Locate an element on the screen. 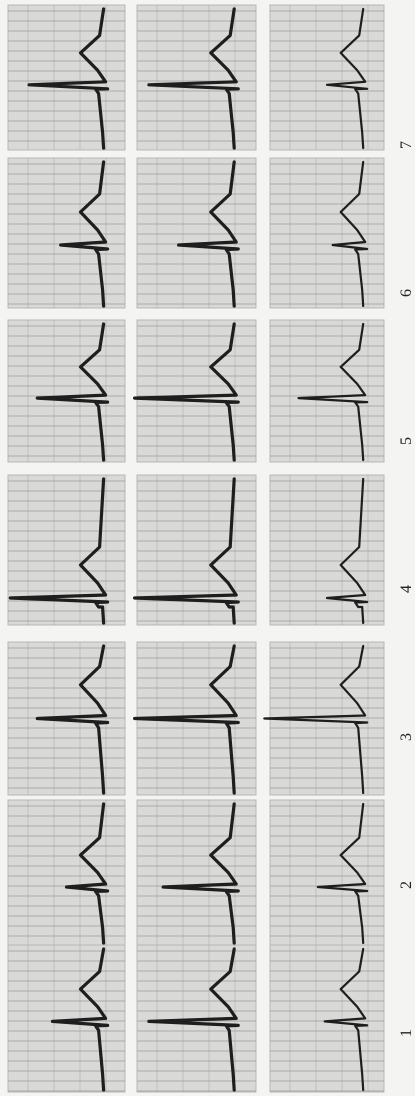 The height and width of the screenshot is (1096, 415). column-label-4: 4 is located at coordinates (406, 589).